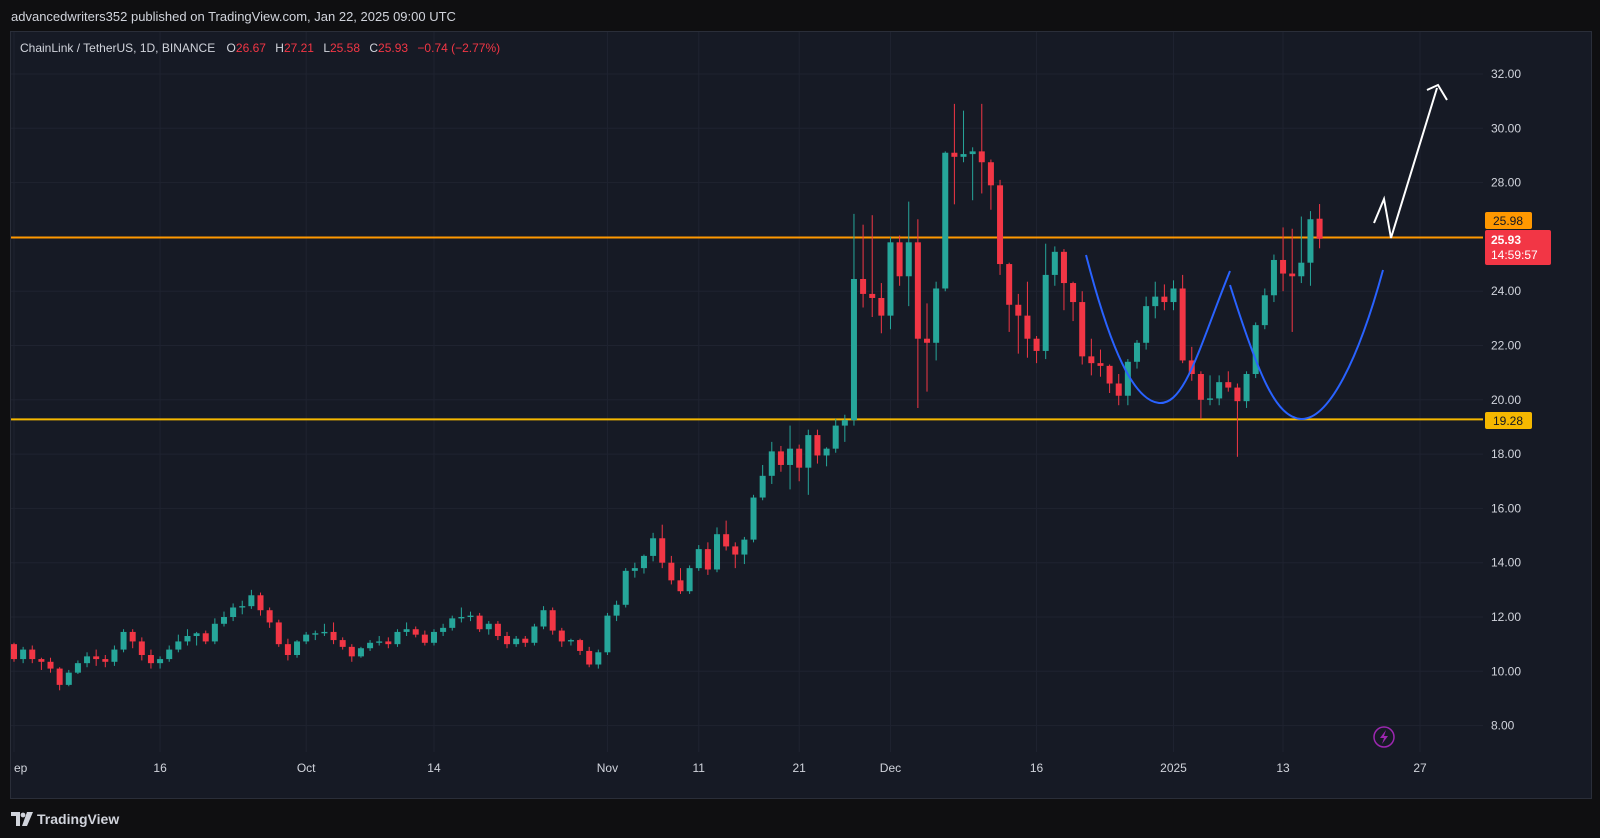 The width and height of the screenshot is (1600, 838). What do you see at coordinates (1506, 563) in the screenshot?
I see `y-tick-label: 14.00` at bounding box center [1506, 563].